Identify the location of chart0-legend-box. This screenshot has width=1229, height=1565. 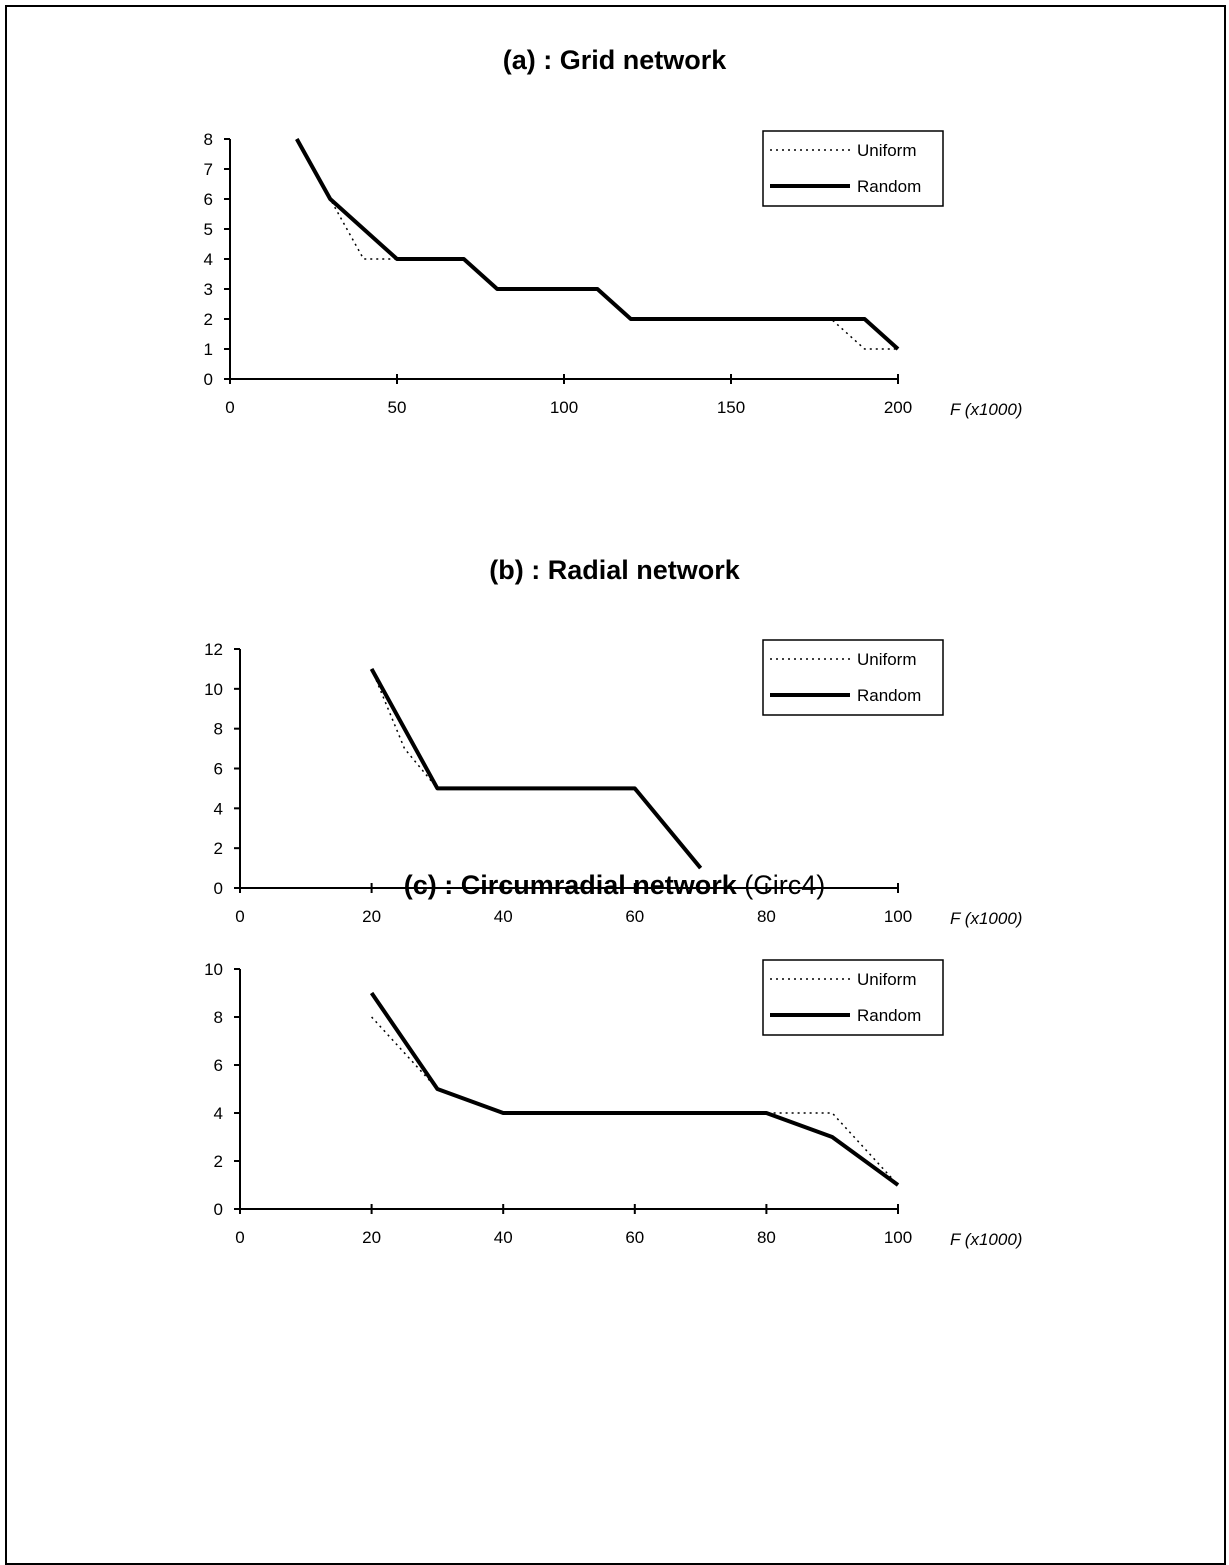
(853, 168).